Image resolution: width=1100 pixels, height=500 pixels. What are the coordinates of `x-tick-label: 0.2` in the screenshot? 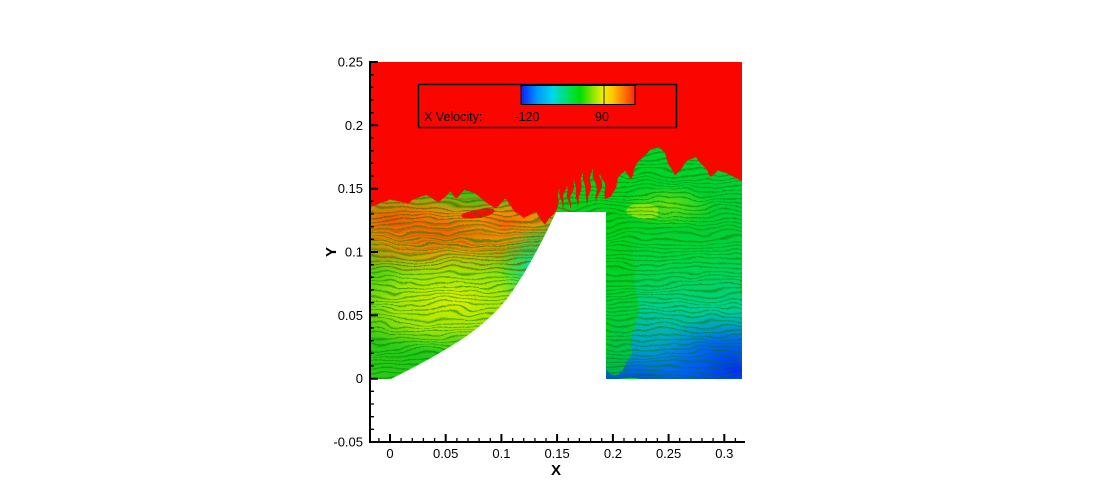 It's located at (613, 453).